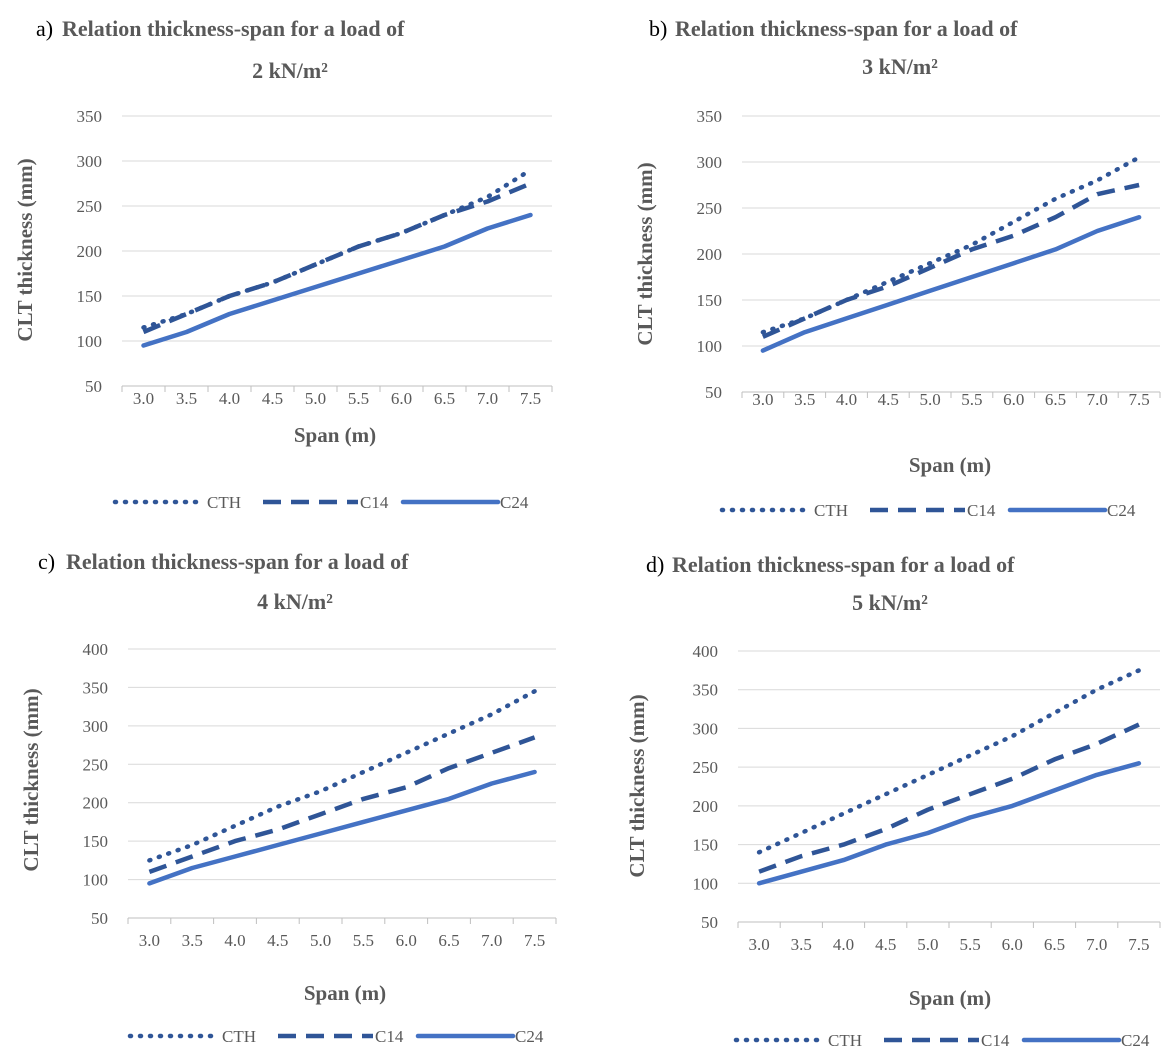 This screenshot has height=1050, width=1163. Describe the element at coordinates (658, 28) in the screenshot. I see `panel-letter: b)` at that location.